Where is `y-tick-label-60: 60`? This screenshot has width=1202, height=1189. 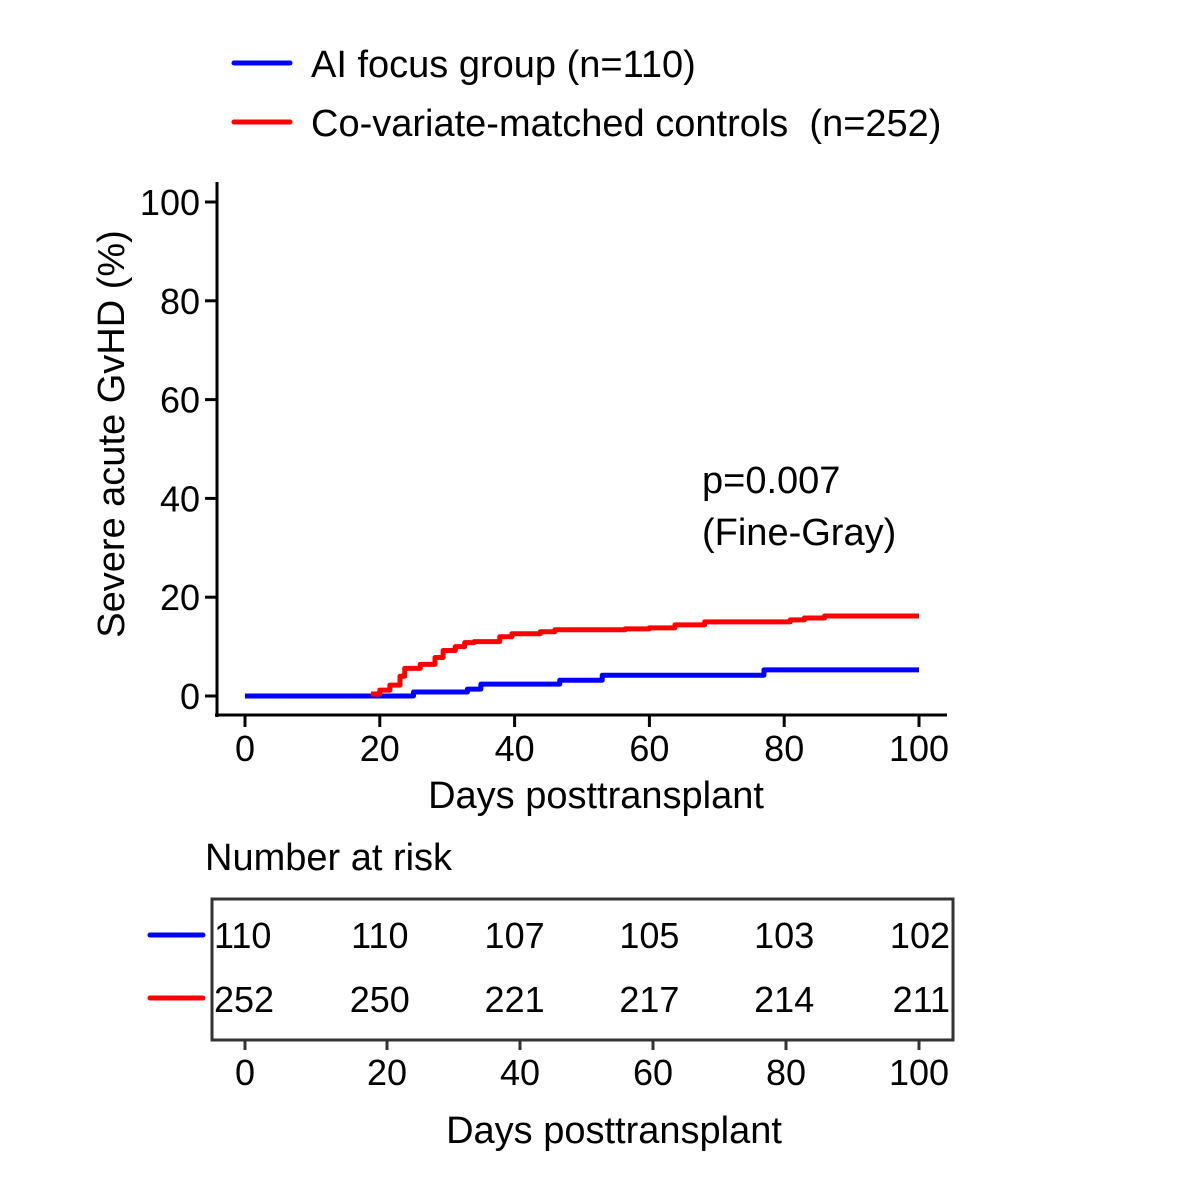 y-tick-label-60: 60 is located at coordinates (180, 400).